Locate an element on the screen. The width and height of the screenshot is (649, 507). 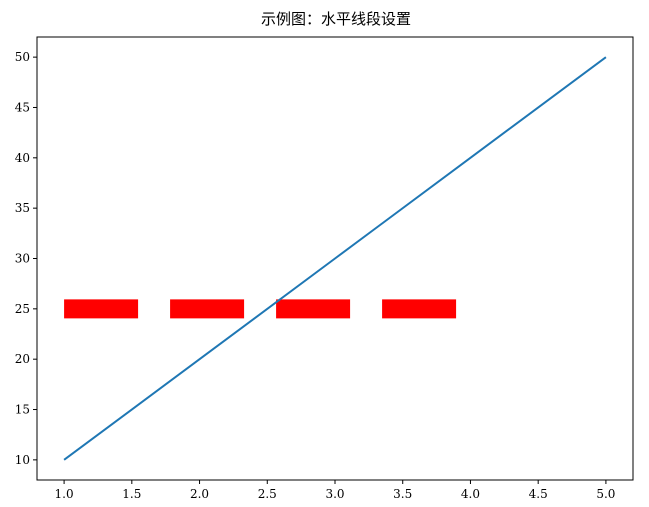
x-tick-label: 2.5 is located at coordinates (267, 494).